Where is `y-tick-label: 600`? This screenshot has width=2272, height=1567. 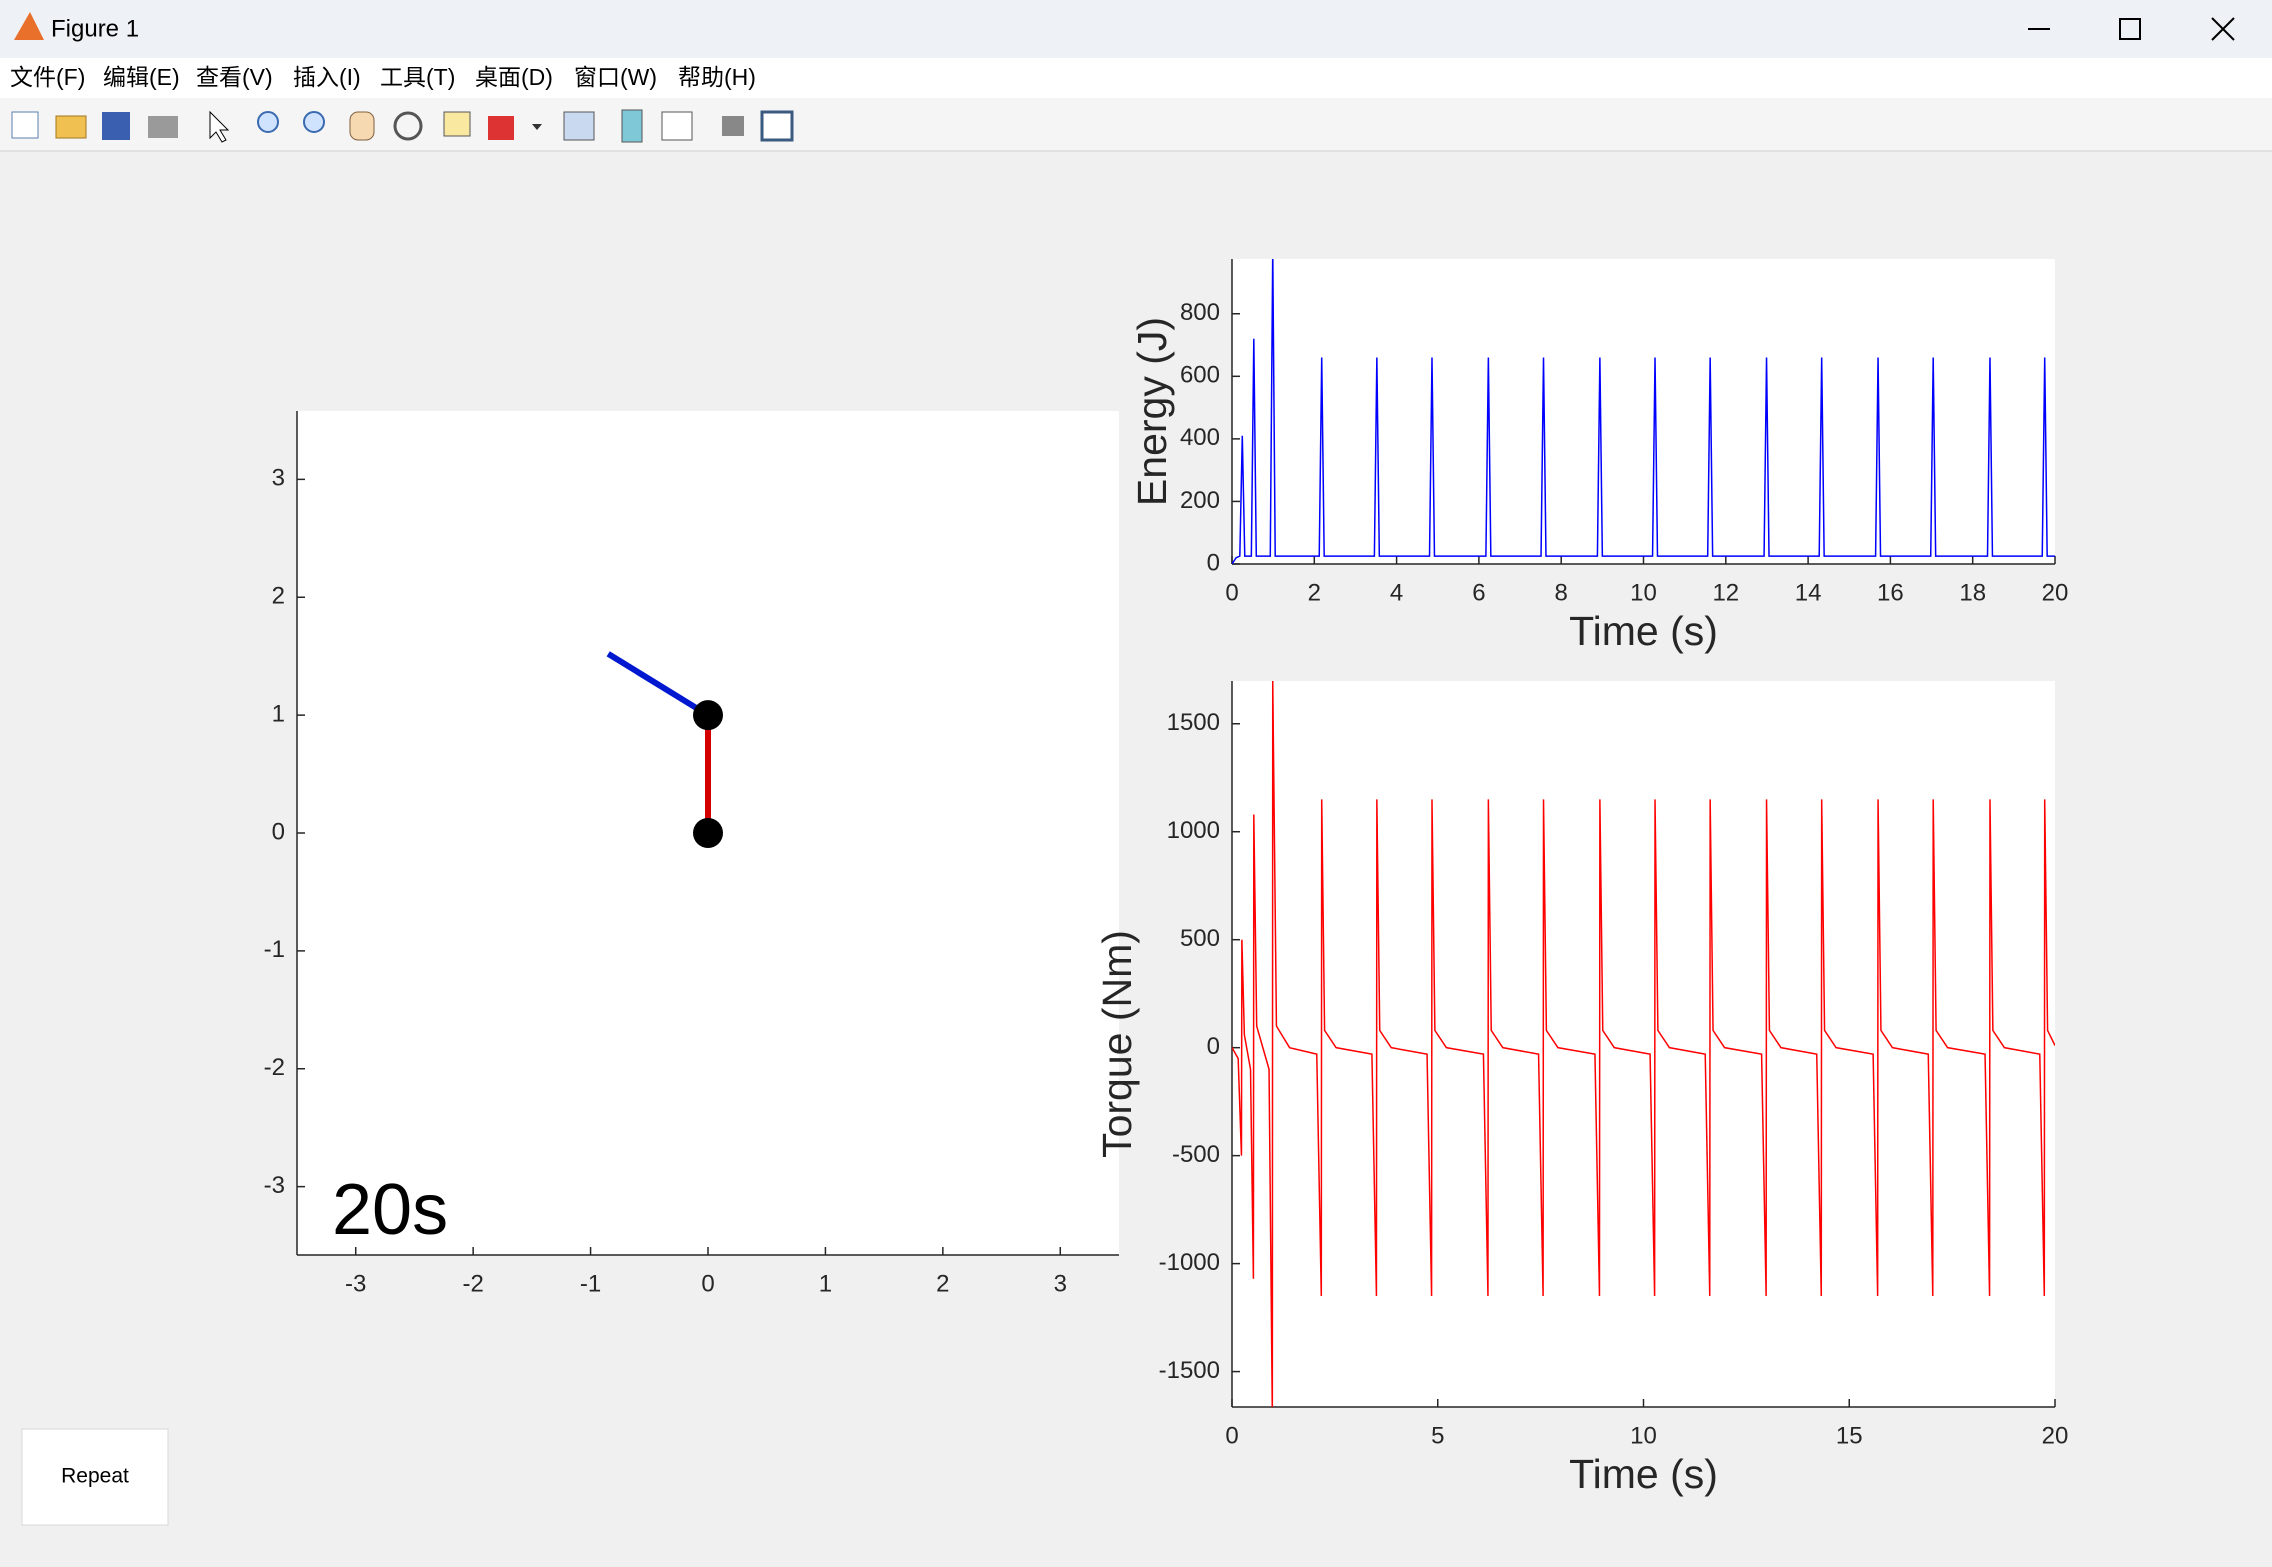 y-tick-label: 600 is located at coordinates (1200, 375).